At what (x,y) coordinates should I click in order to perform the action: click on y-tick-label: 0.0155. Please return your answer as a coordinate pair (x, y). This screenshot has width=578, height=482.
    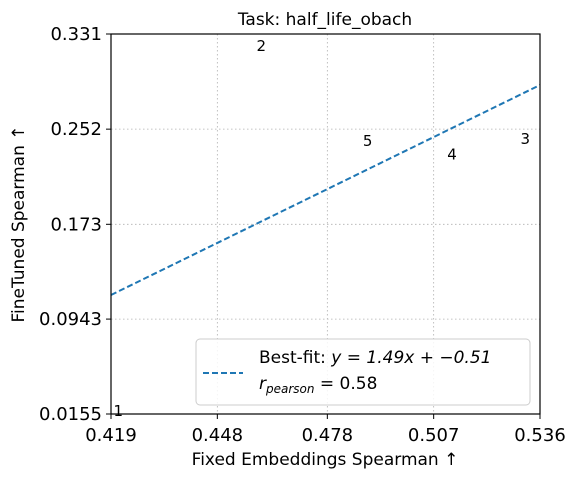
    Looking at the image, I should click on (70, 414).